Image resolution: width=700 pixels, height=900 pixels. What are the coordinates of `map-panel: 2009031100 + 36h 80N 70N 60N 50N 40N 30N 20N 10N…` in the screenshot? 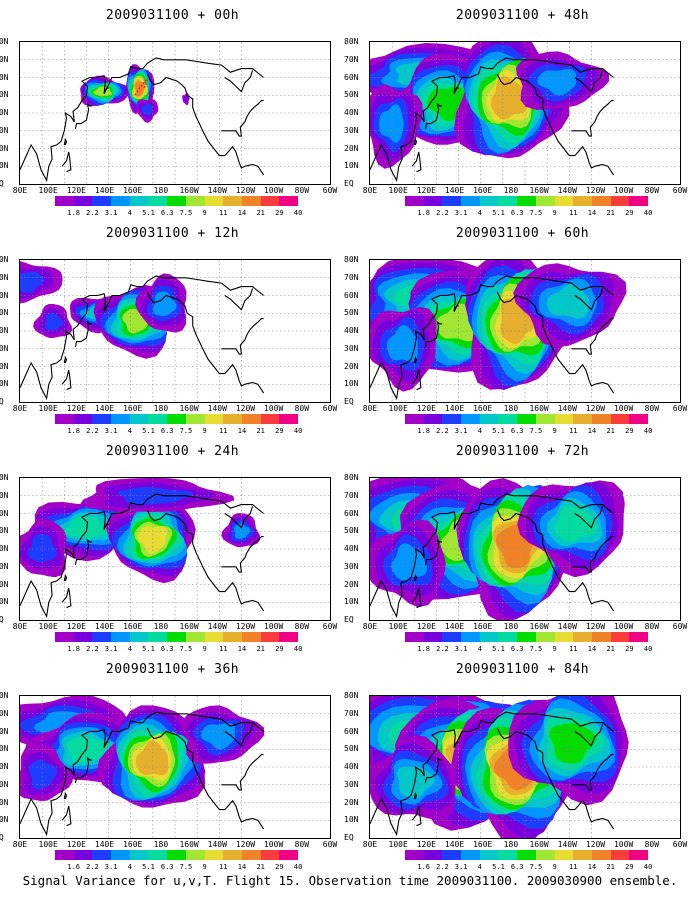 It's located at (172, 762).